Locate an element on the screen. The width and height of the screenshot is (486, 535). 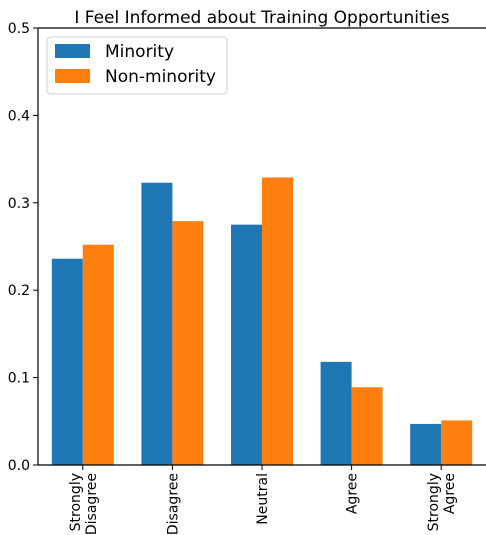
legend-frame is located at coordinates (137, 65).